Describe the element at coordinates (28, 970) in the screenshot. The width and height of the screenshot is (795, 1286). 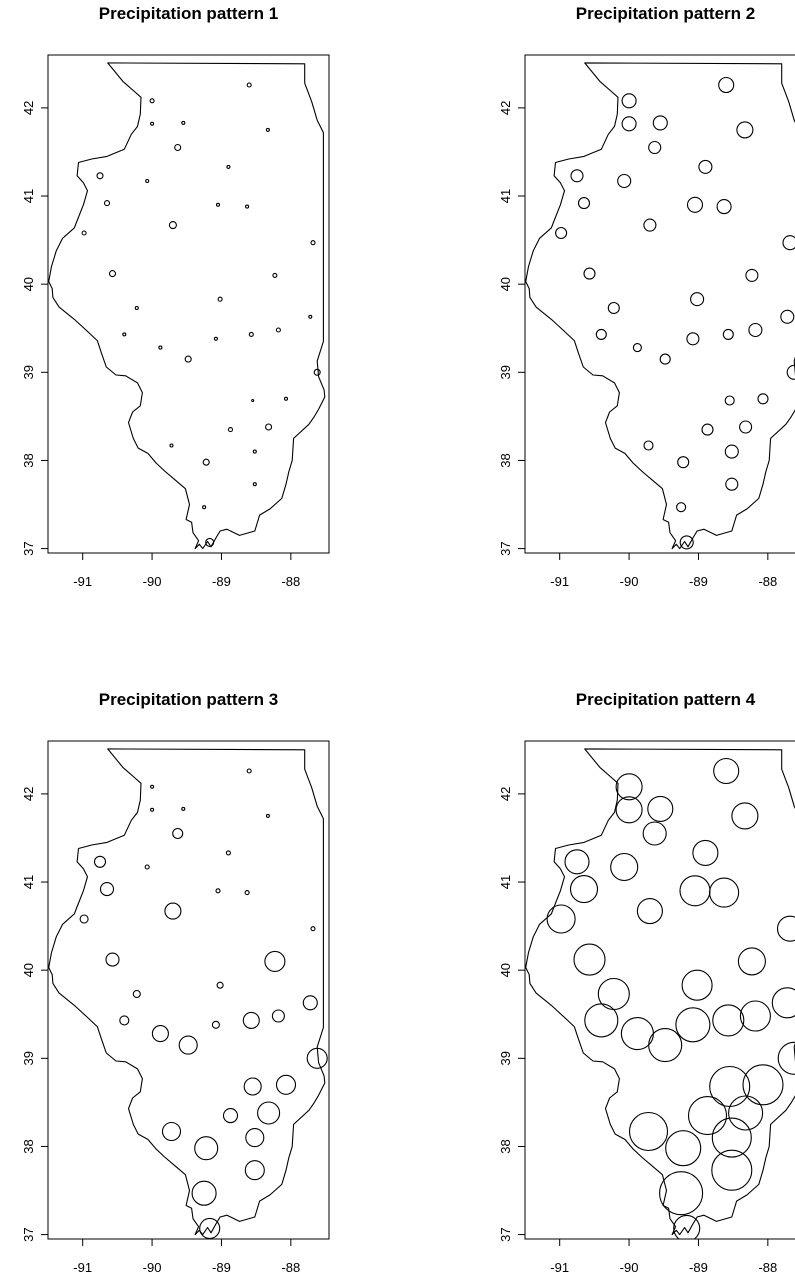
I see `y-tick-label: 40` at that location.